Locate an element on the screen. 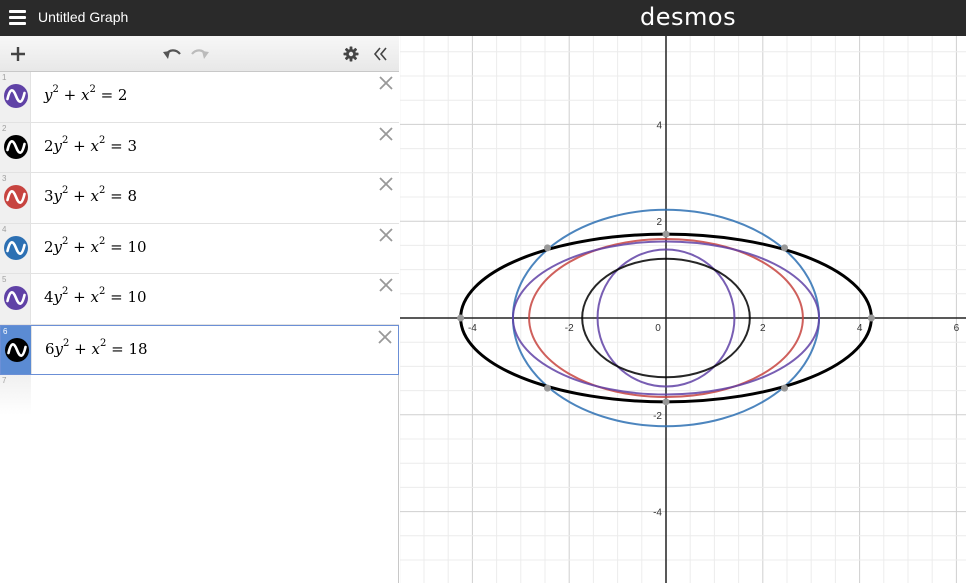 This screenshot has height=583, width=966. plus-icon is located at coordinates (18, 54).